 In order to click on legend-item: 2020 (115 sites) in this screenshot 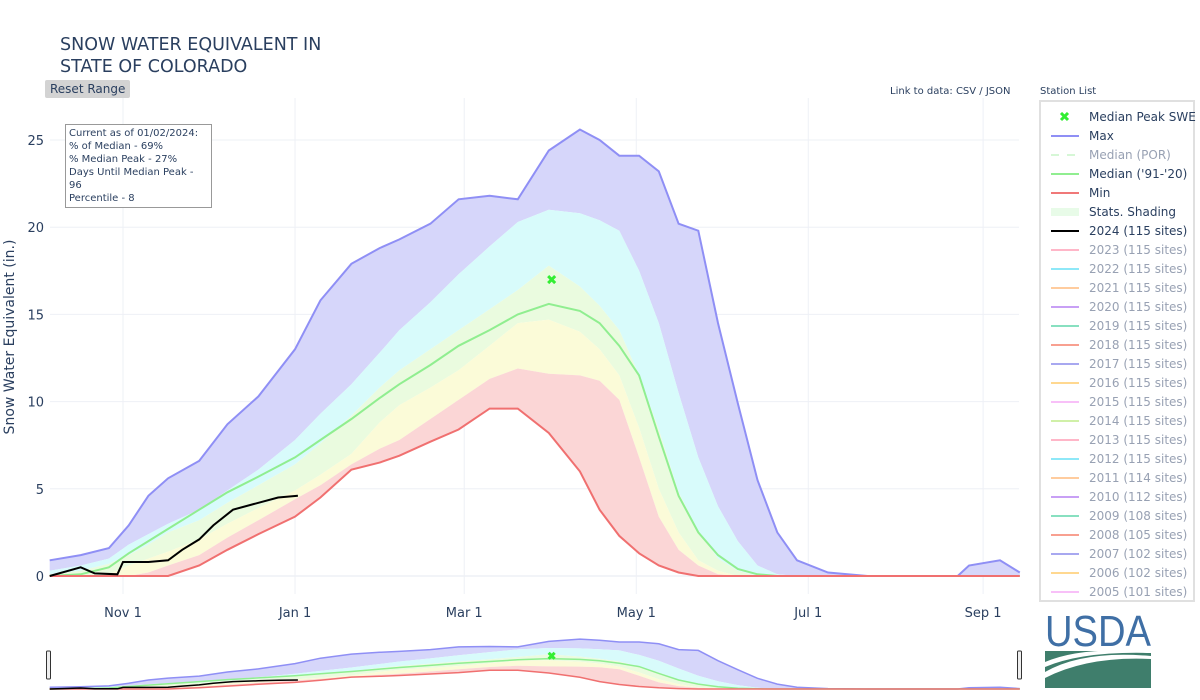, I will do `click(1118, 306)`.